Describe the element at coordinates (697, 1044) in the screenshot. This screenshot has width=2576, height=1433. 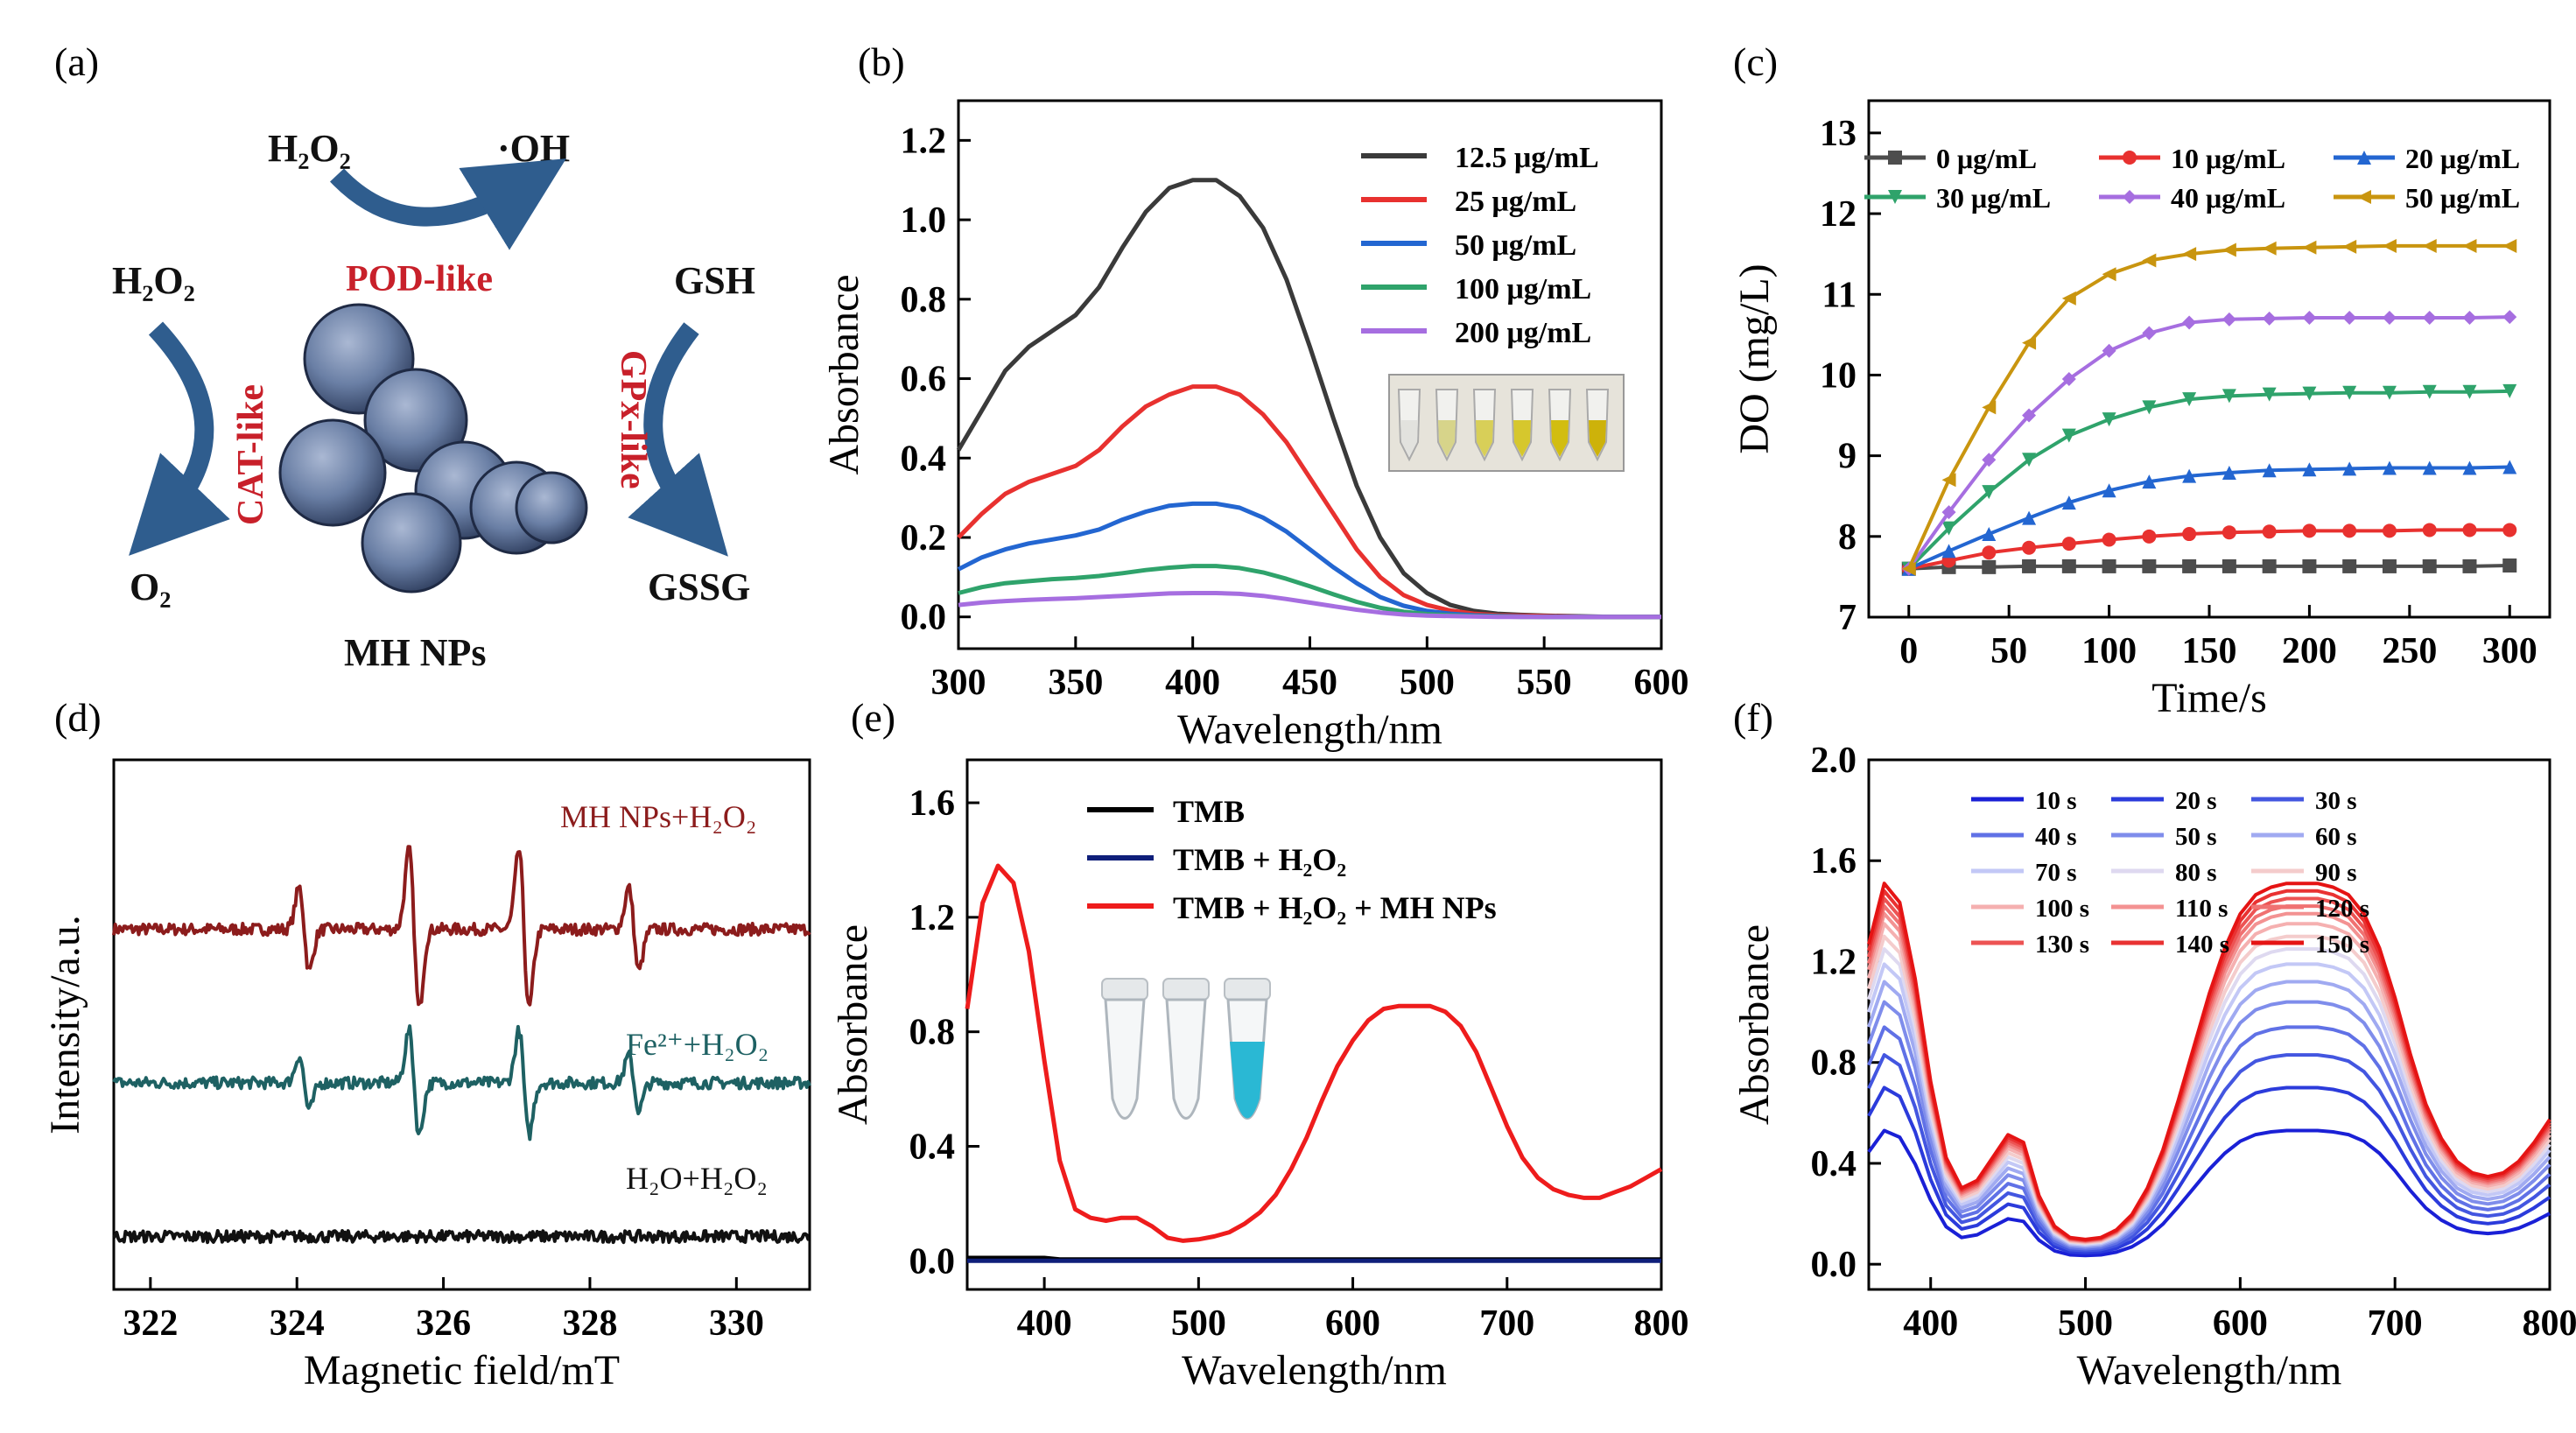
I see `series-label: Fe²⁺+H₂O₂` at that location.